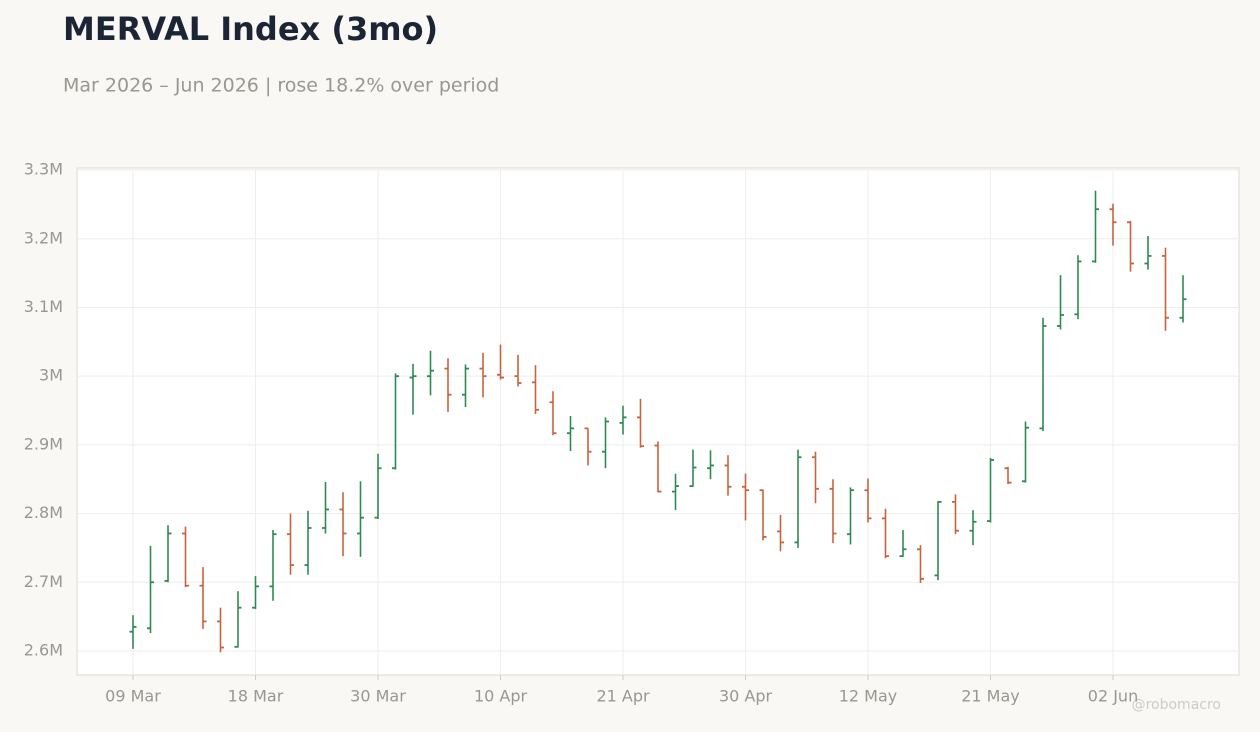  Describe the element at coordinates (868, 696) in the screenshot. I see `x-tick-label: 12 May` at that location.